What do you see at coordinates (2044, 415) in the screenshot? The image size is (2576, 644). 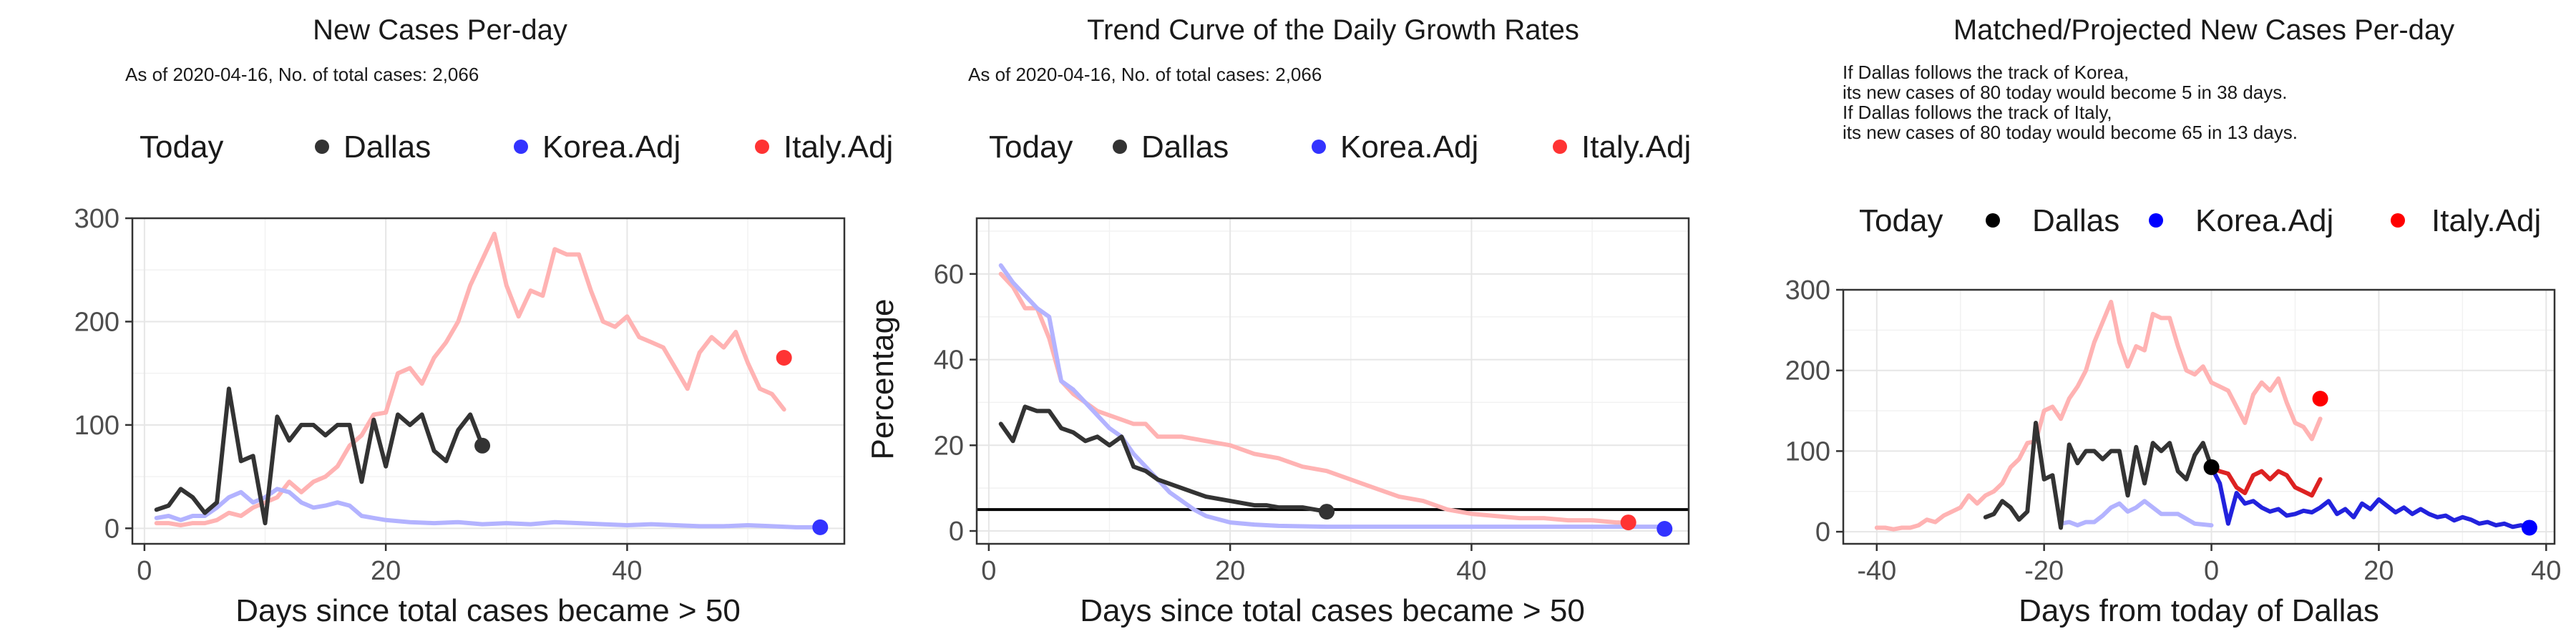 I see `series-line-italy-adj-matched` at bounding box center [2044, 415].